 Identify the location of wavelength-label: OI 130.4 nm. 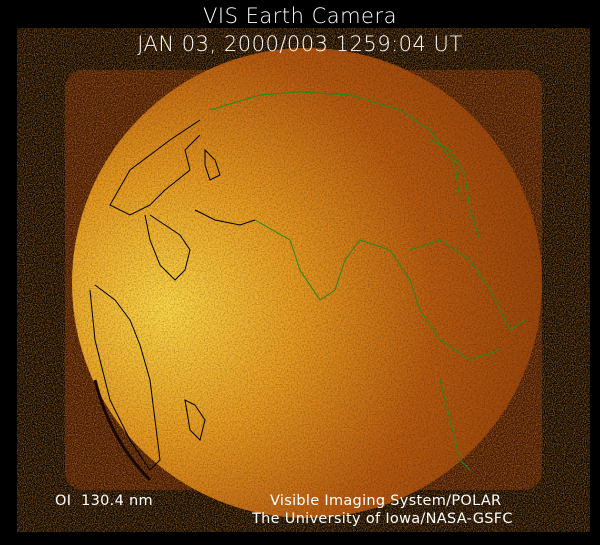
(104, 501).